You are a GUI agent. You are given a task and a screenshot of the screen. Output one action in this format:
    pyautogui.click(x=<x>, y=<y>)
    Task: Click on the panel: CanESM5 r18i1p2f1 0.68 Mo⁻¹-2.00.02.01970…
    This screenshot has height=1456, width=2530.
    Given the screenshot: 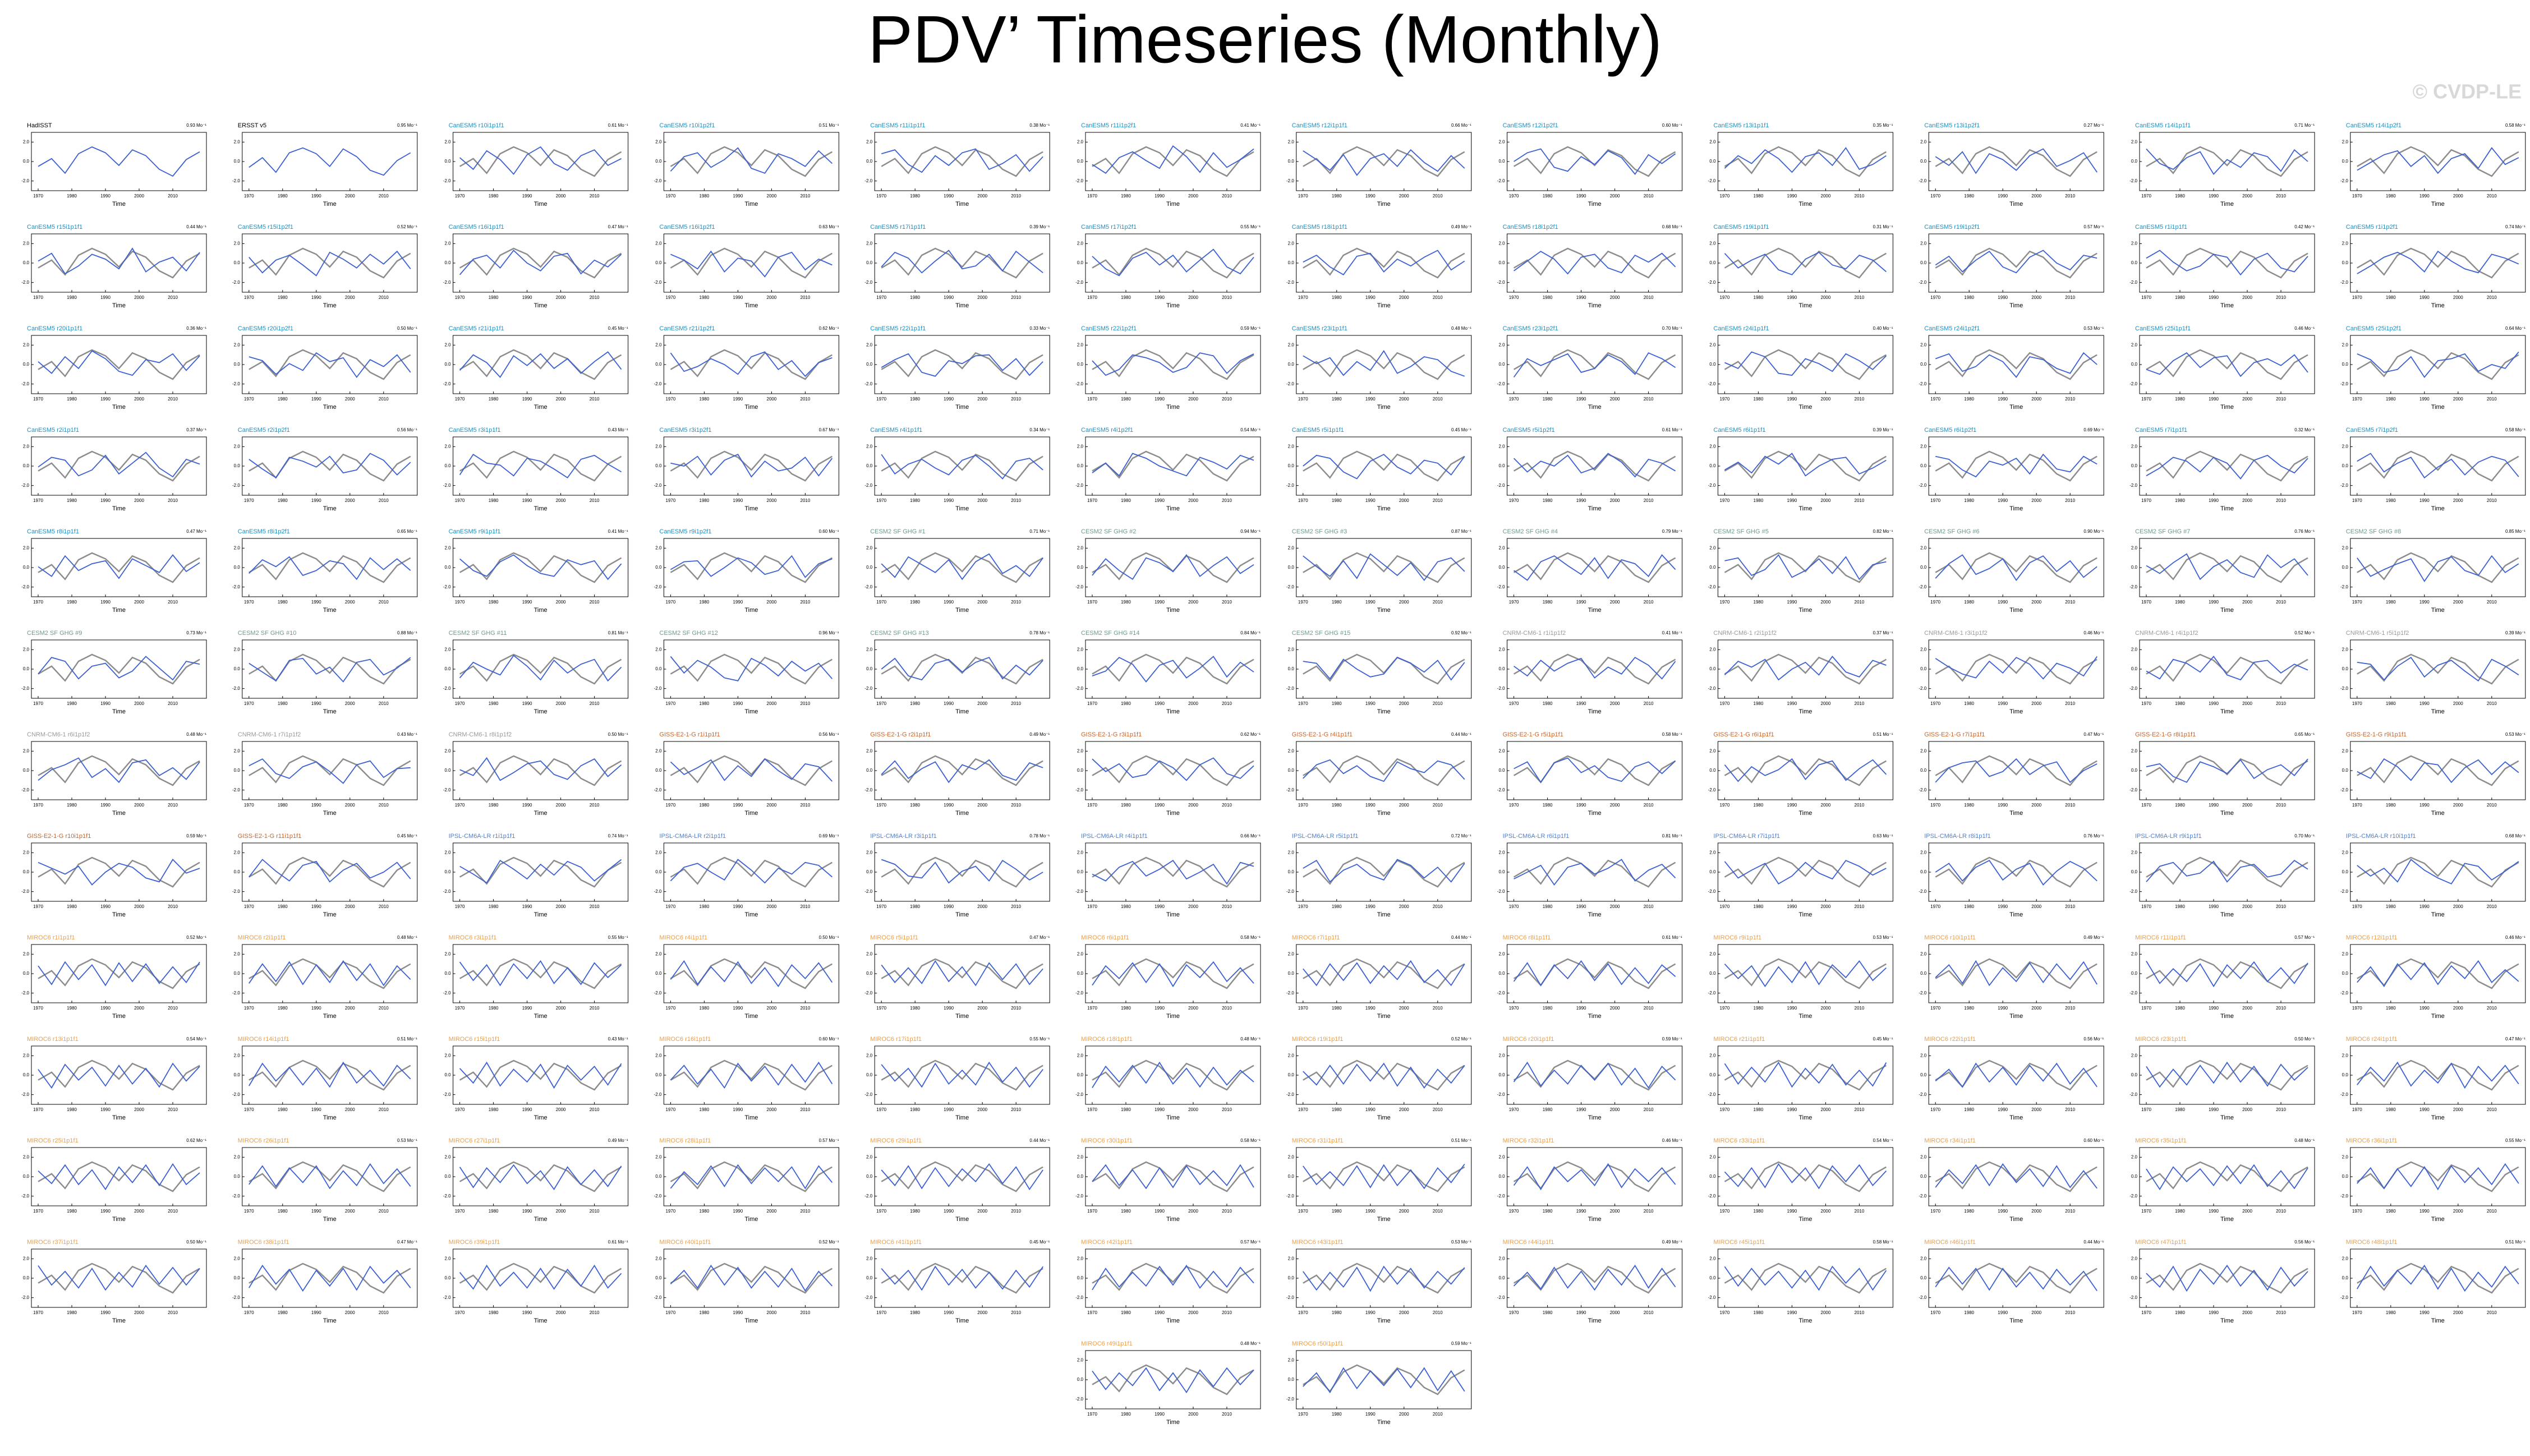 What is the action you would take?
    pyautogui.click(x=1590, y=266)
    